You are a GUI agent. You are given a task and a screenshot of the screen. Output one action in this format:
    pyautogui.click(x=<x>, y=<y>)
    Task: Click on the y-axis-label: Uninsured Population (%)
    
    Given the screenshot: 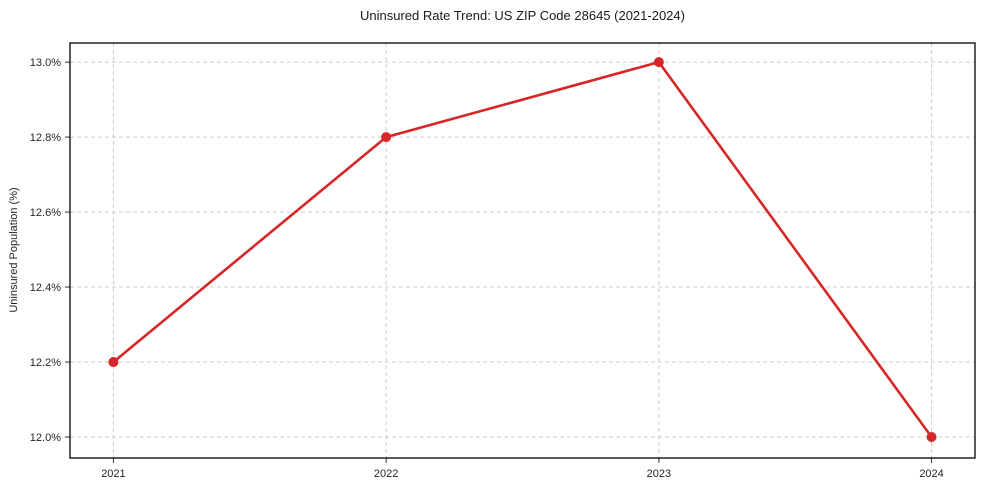 What is the action you would take?
    pyautogui.click(x=14, y=250)
    